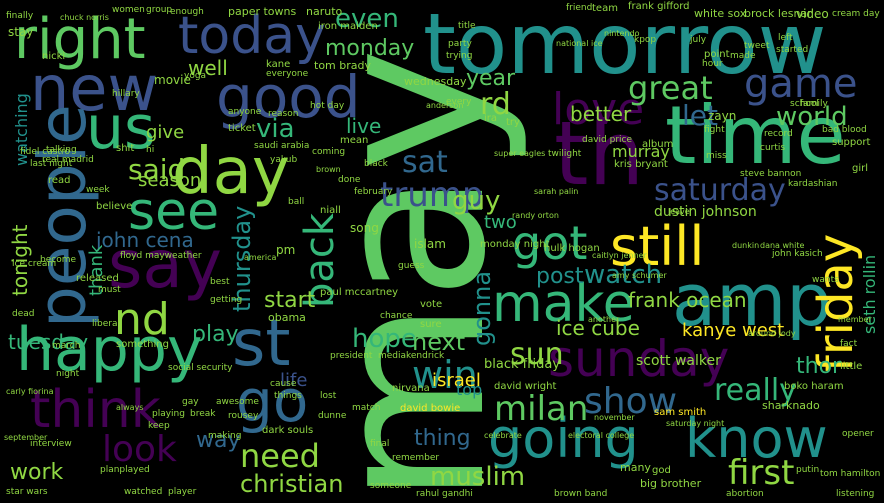 This screenshot has height=503, width=884. I want to click on word-dead: dead, so click(23, 314).